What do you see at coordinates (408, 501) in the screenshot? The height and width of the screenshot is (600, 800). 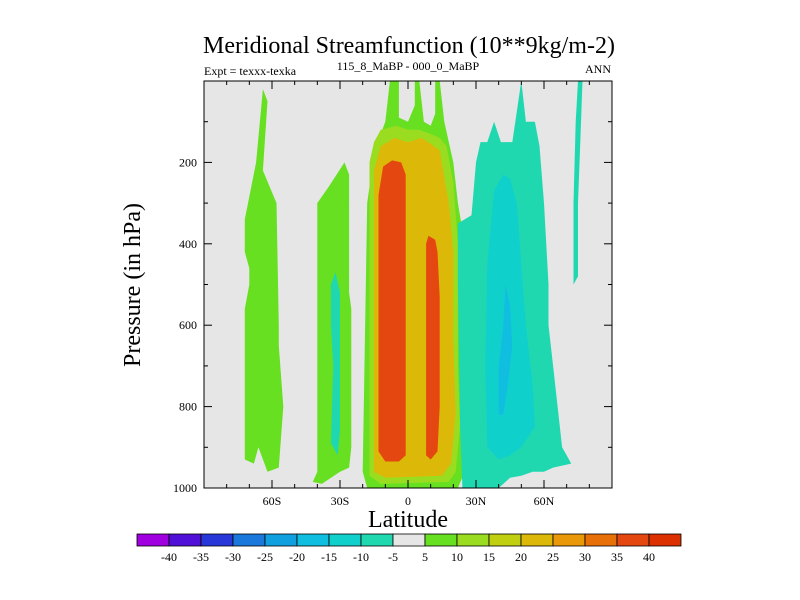 I see `x-tick-label: 0` at bounding box center [408, 501].